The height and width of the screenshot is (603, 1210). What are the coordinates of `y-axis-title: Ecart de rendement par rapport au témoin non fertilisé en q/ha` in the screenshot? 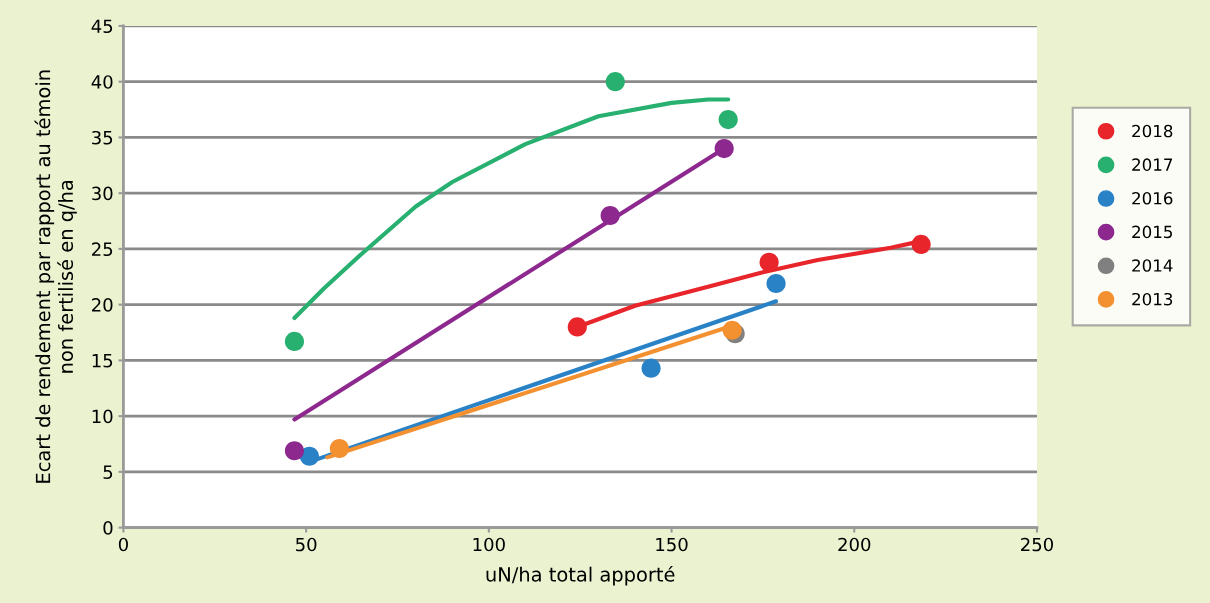 It's located at (55, 276).